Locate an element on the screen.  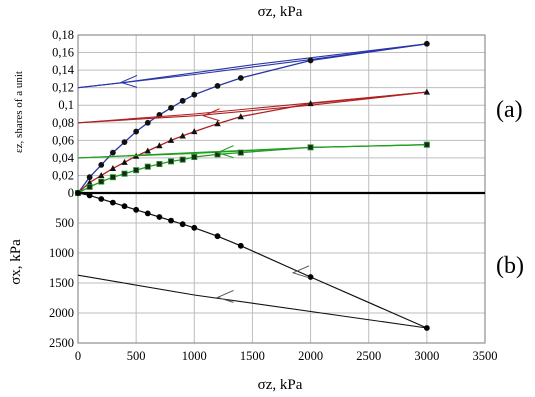
panel-b-y-tick-label: 2000 is located at coordinates (61, 313).